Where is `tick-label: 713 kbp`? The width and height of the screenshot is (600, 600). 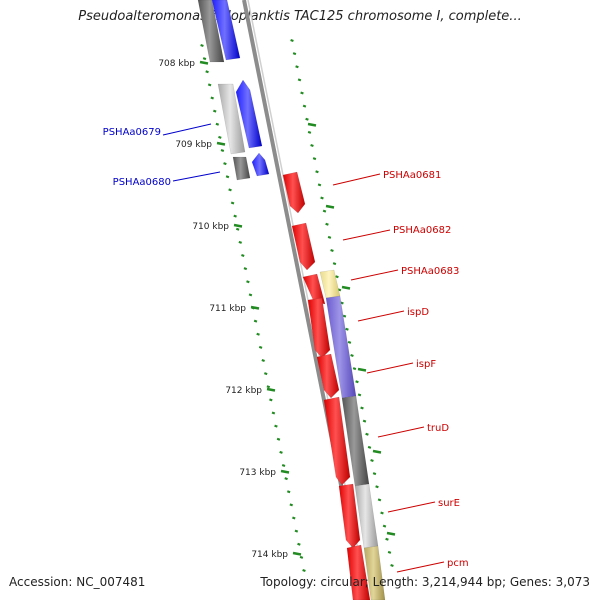 tick-label: 713 kbp is located at coordinates (257, 473).